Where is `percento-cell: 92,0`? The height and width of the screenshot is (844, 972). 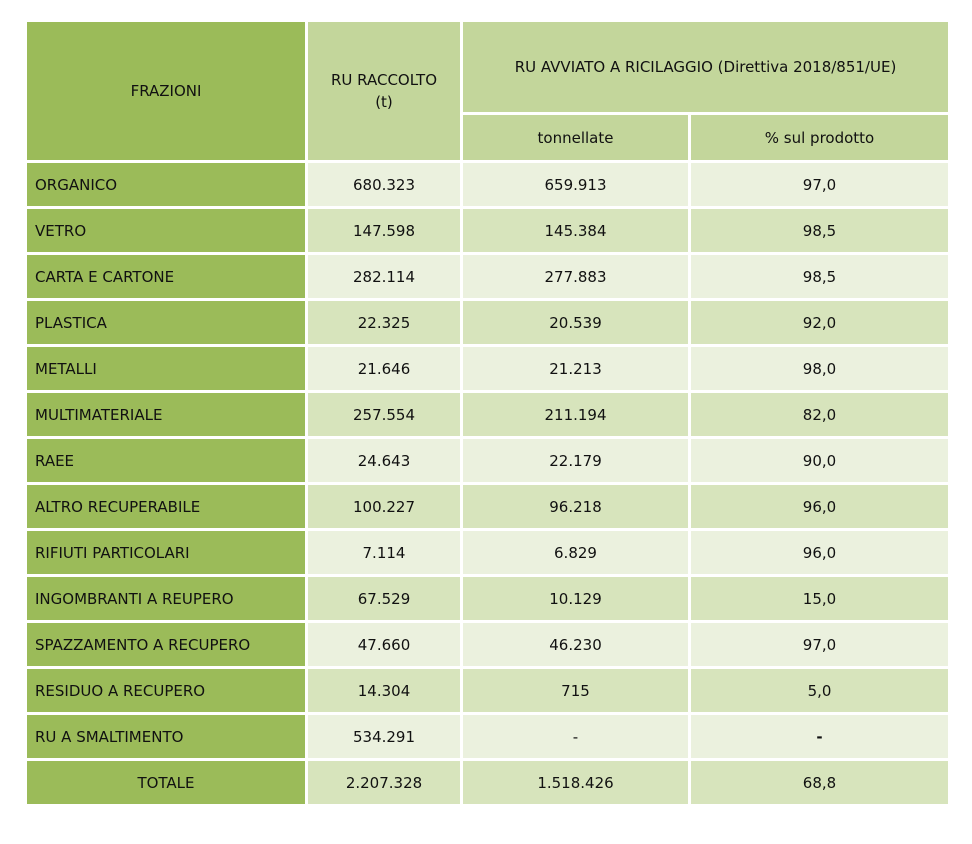
percento-cell: 92,0 is located at coordinates (819, 322).